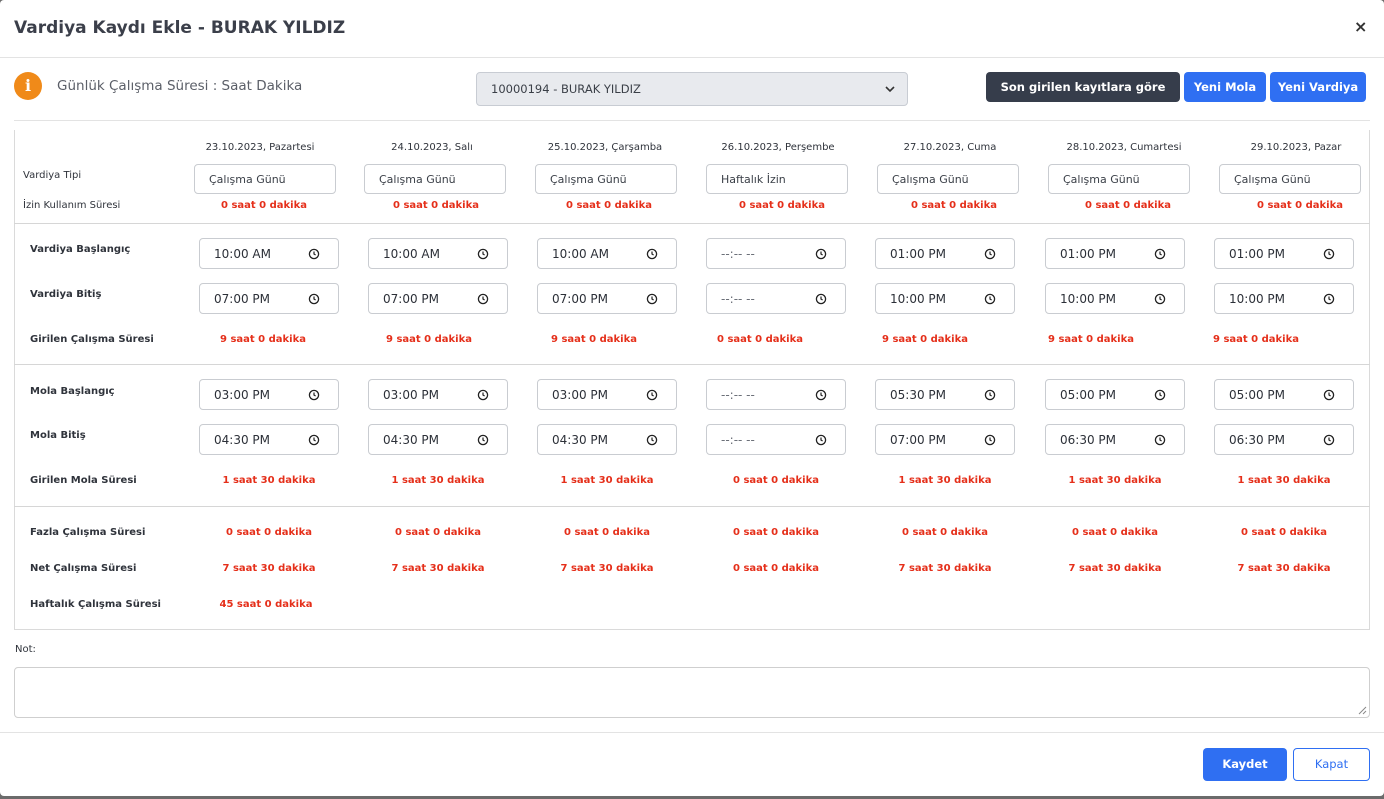 This screenshot has width=1384, height=799. What do you see at coordinates (411, 254) in the screenshot?
I see `shift-start-input-value: 10:00 AM` at bounding box center [411, 254].